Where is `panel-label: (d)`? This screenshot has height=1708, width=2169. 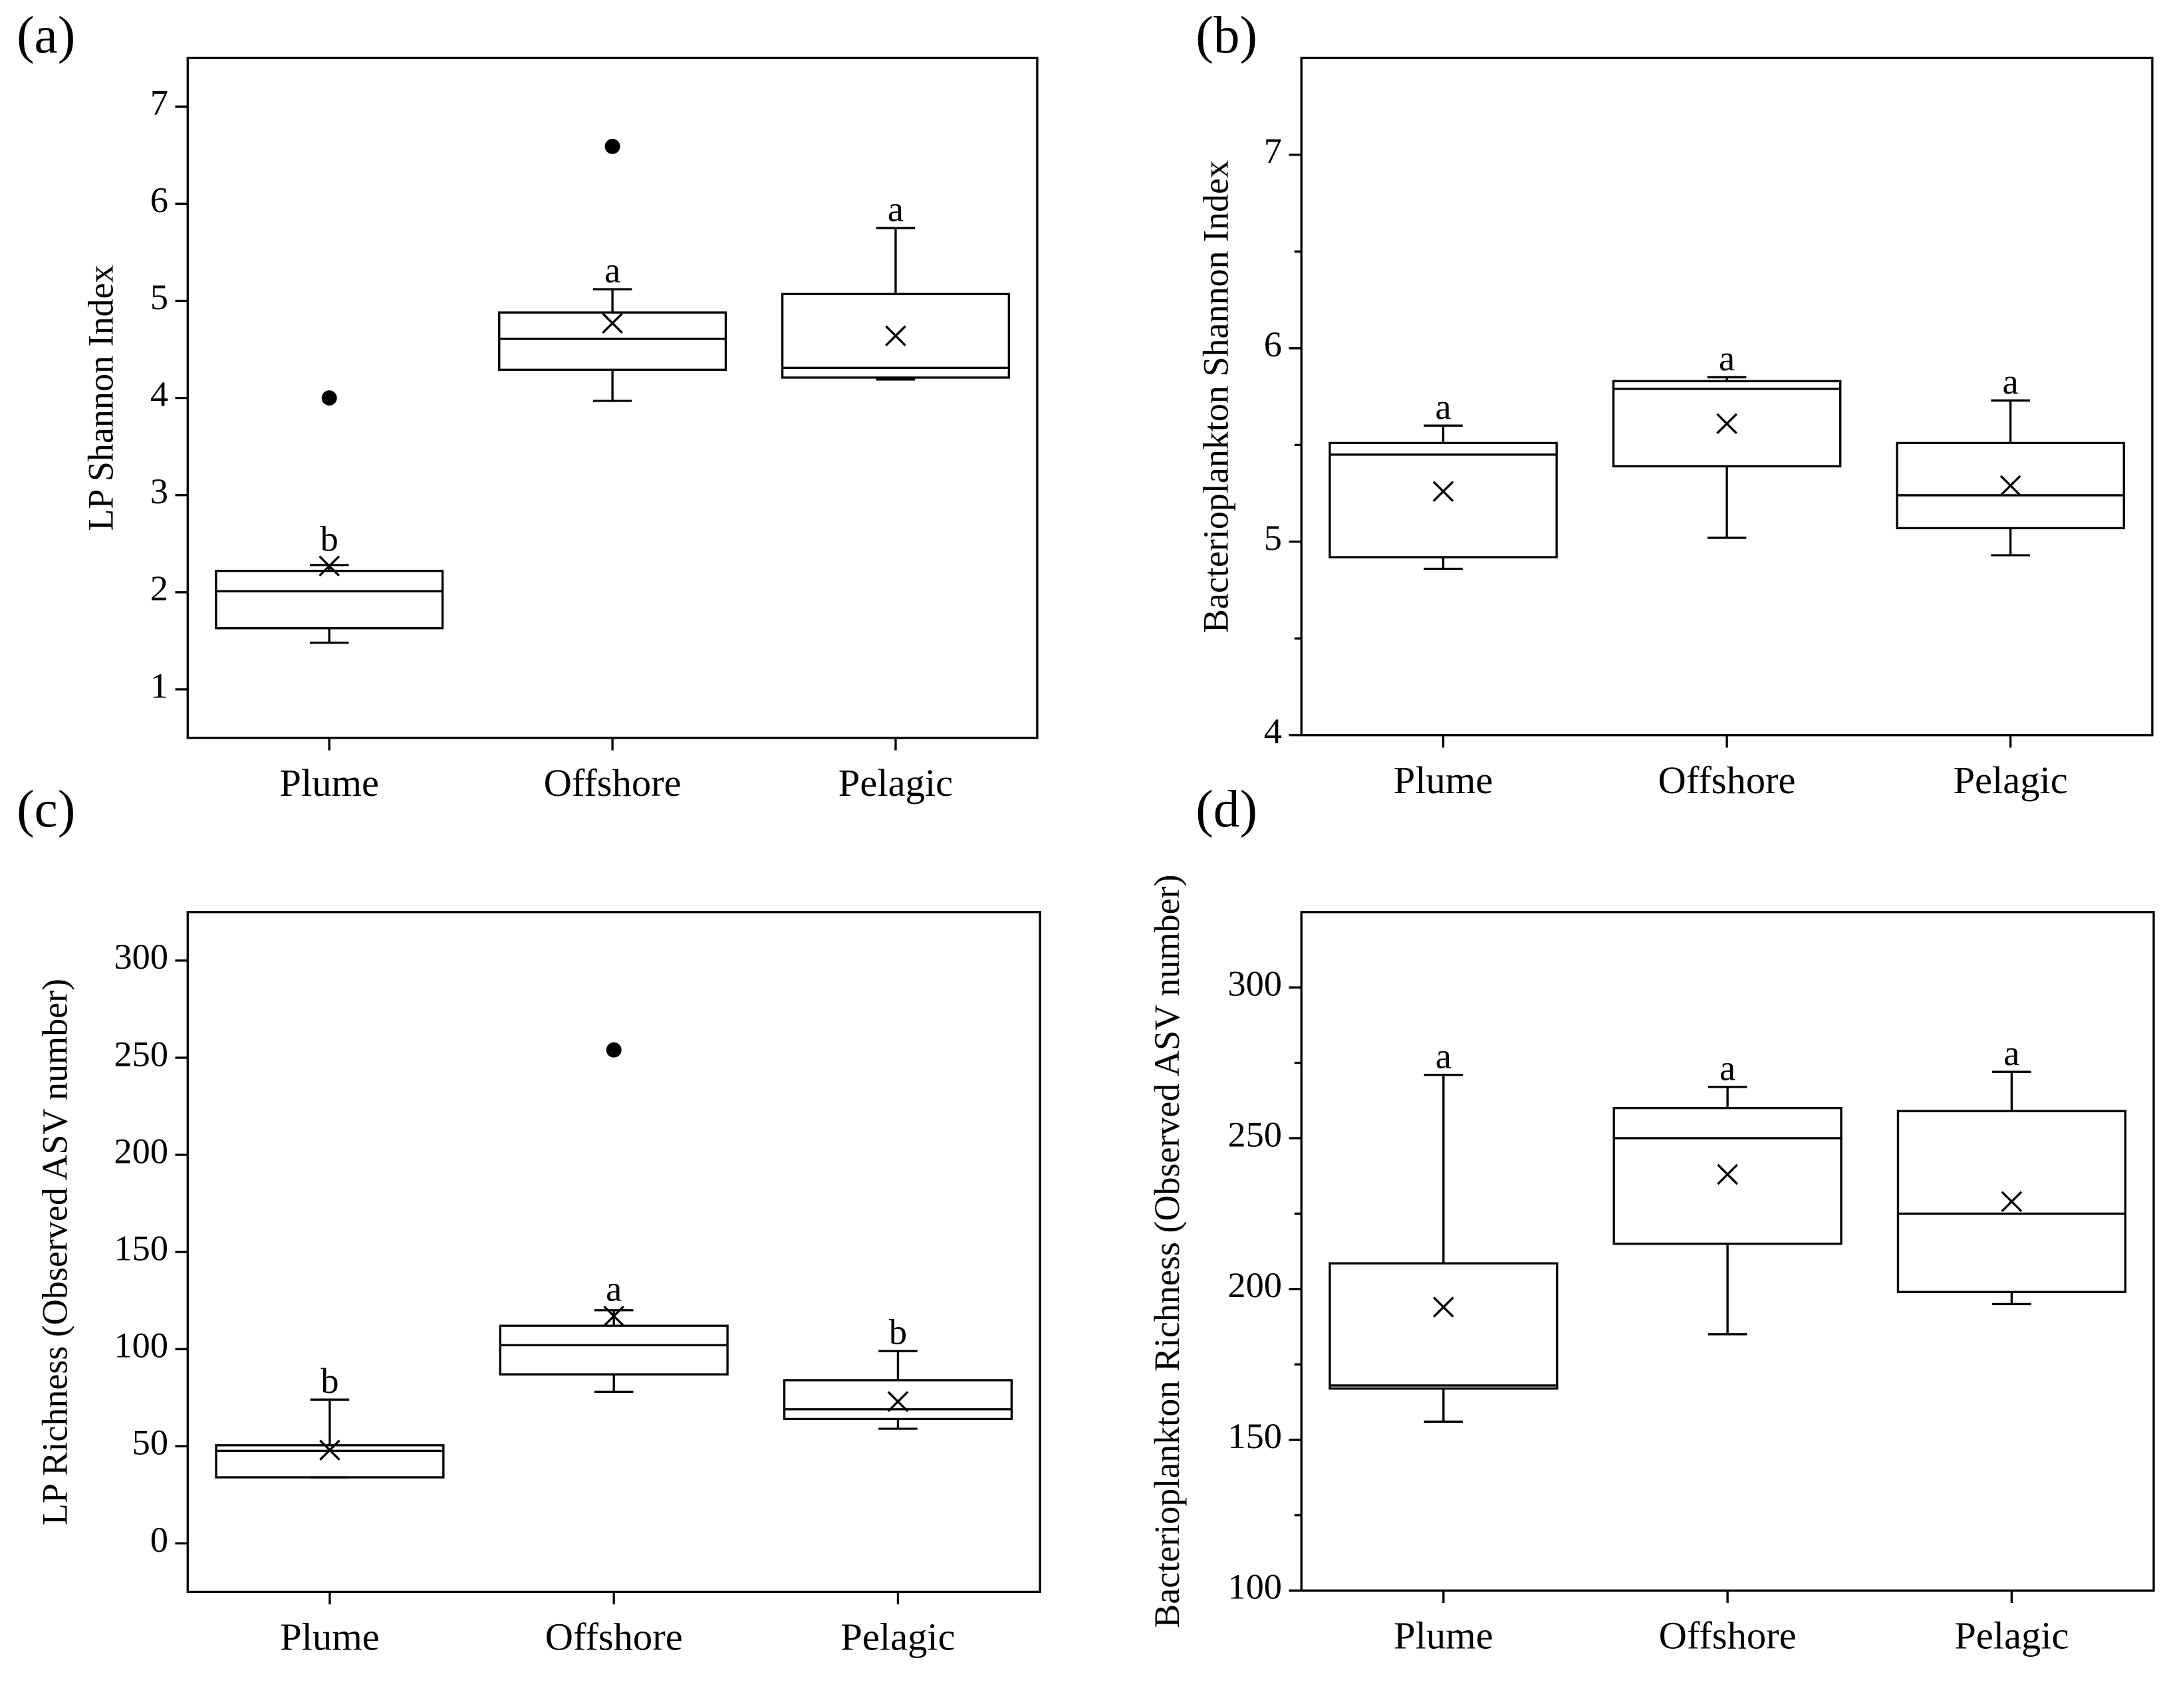 panel-label: (d) is located at coordinates (1226, 809).